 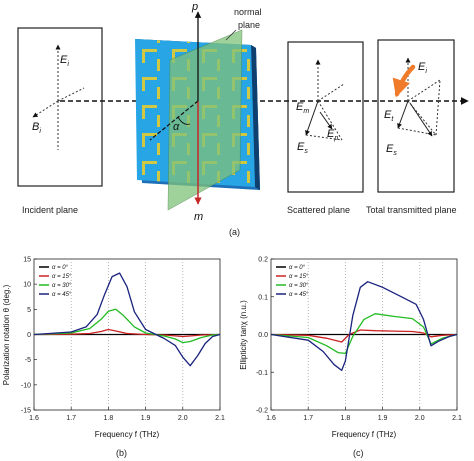 What do you see at coordinates (194, 7) in the screenshot?
I see `p-axis-label: p` at bounding box center [194, 7].